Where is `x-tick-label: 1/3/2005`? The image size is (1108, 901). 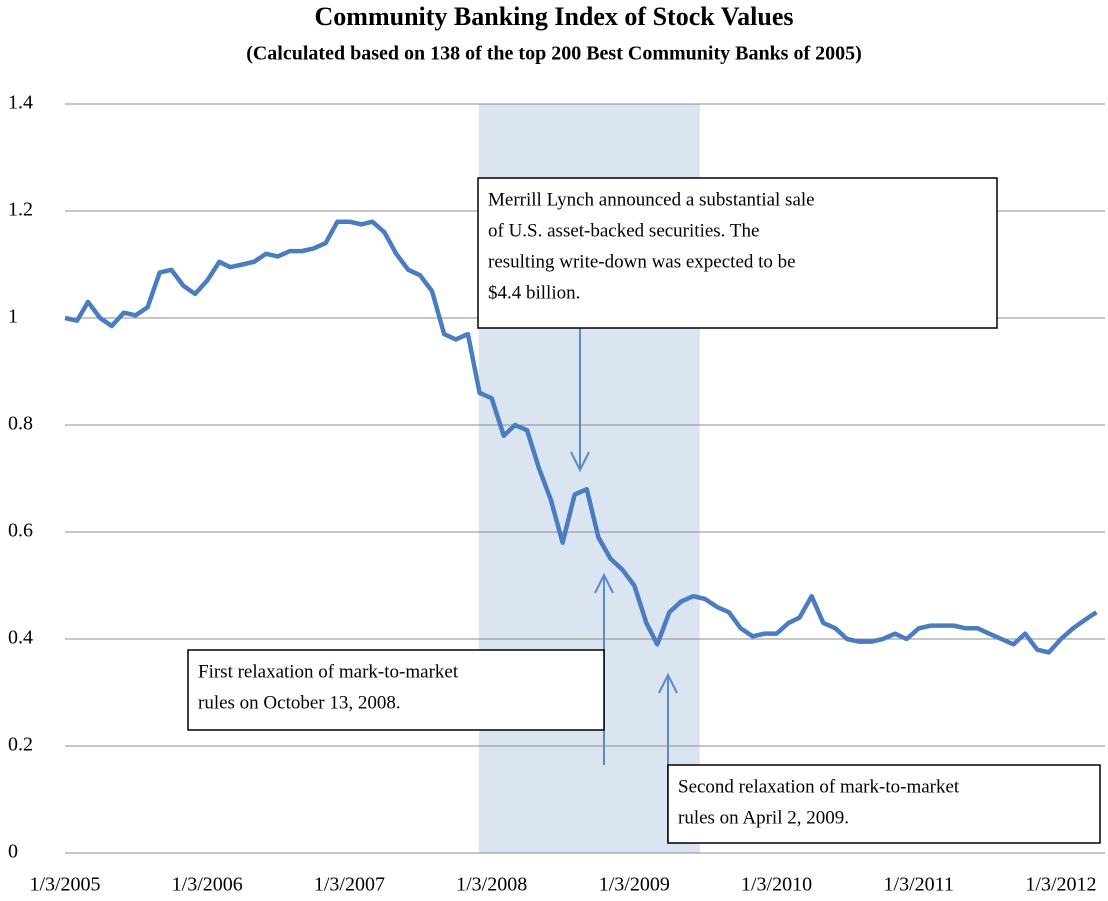
x-tick-label: 1/3/2005 is located at coordinates (64, 885).